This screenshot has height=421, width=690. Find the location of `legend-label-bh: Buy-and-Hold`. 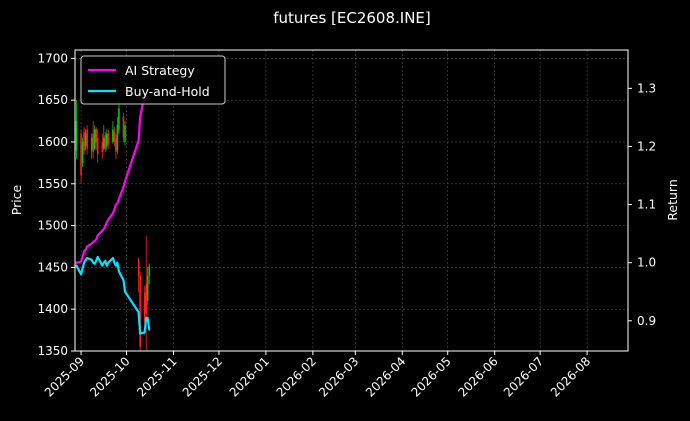

legend-label-bh: Buy-and-Hold is located at coordinates (167, 91).